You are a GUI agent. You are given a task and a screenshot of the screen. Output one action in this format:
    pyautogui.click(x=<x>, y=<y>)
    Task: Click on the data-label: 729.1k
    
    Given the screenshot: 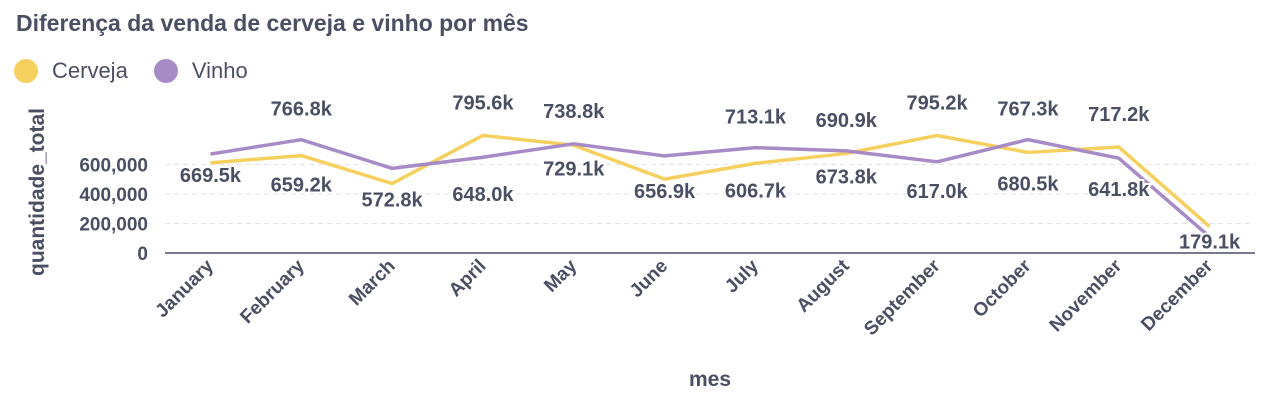 What is the action you would take?
    pyautogui.click(x=574, y=169)
    